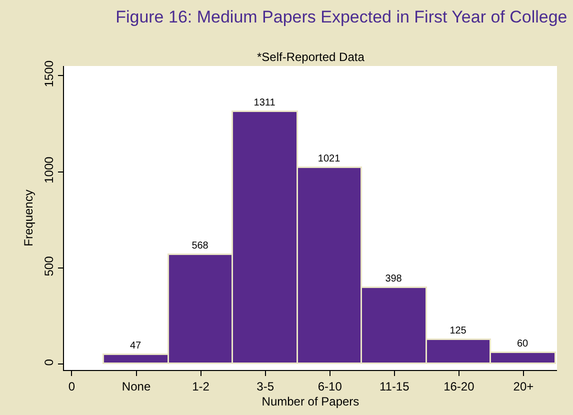  Describe the element at coordinates (311, 57) in the screenshot. I see `chart-subtitle: *Self-Reported Data` at that location.